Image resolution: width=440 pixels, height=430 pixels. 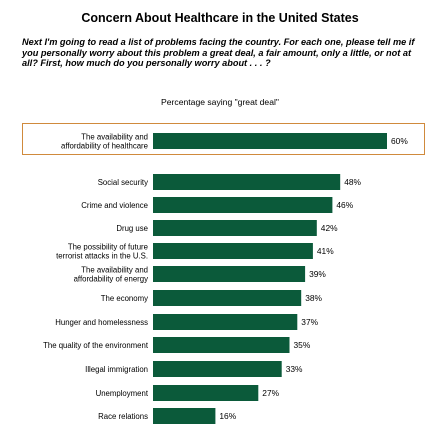 I want to click on chart-subtitle: Percentage saying "great deal", so click(x=220, y=102).